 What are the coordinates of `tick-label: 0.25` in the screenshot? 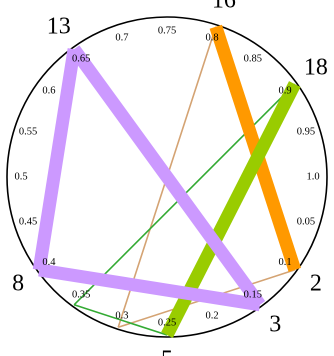 It's located at (167, 322).